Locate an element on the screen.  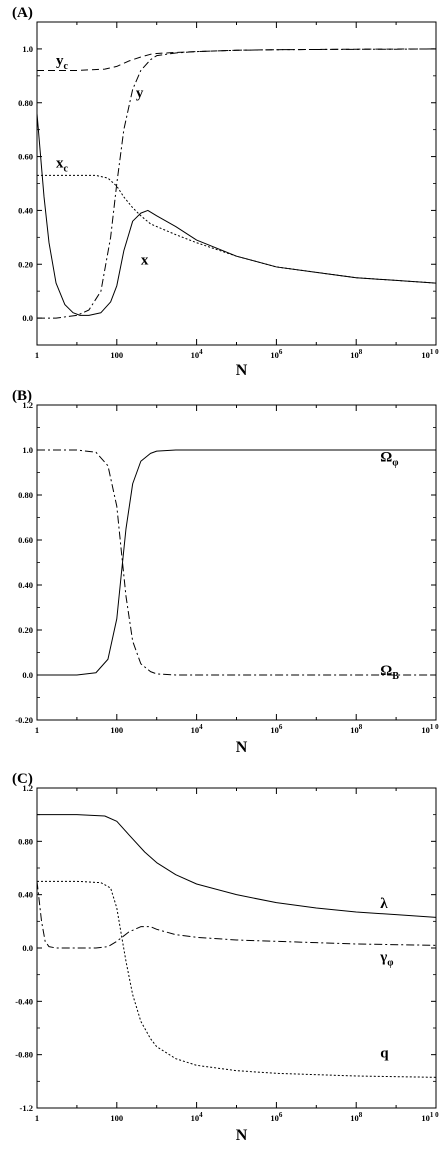
curve-label: xc is located at coordinates (62, 164).